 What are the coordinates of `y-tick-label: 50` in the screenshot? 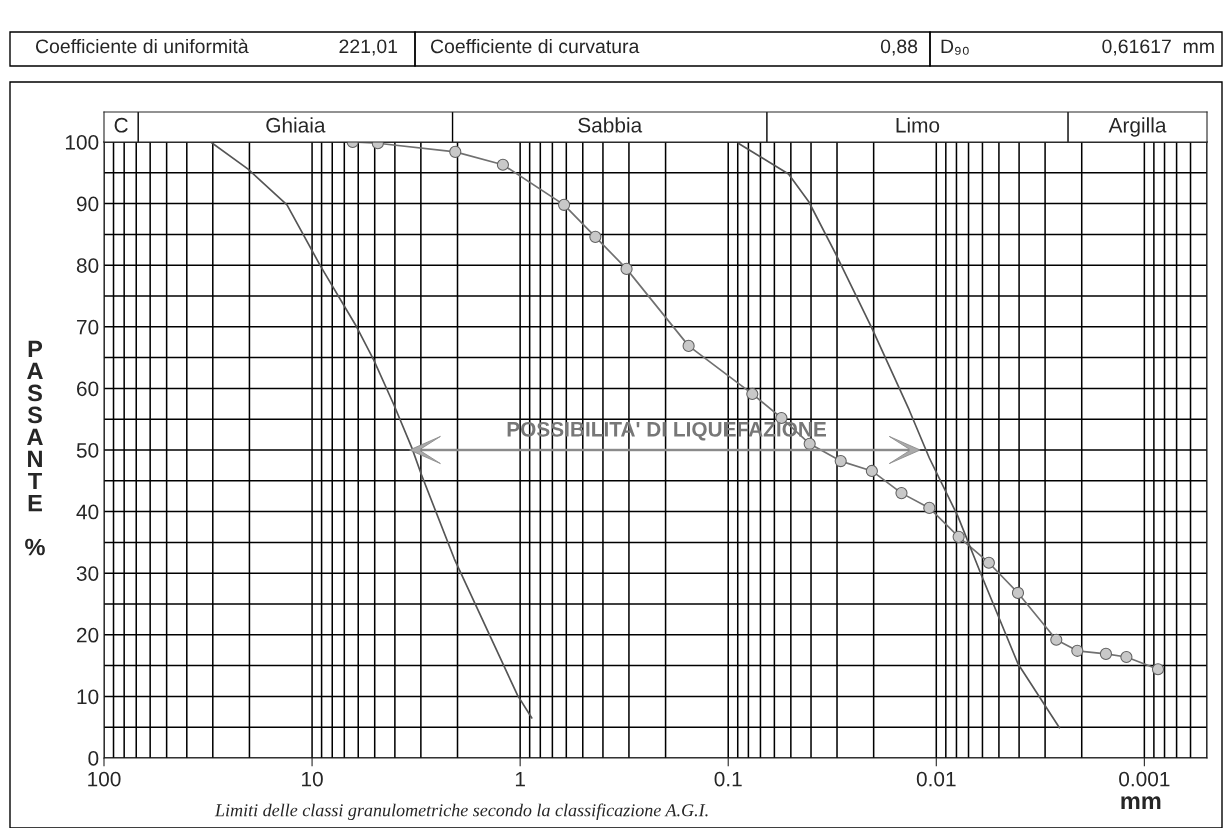 It's located at (87, 450).